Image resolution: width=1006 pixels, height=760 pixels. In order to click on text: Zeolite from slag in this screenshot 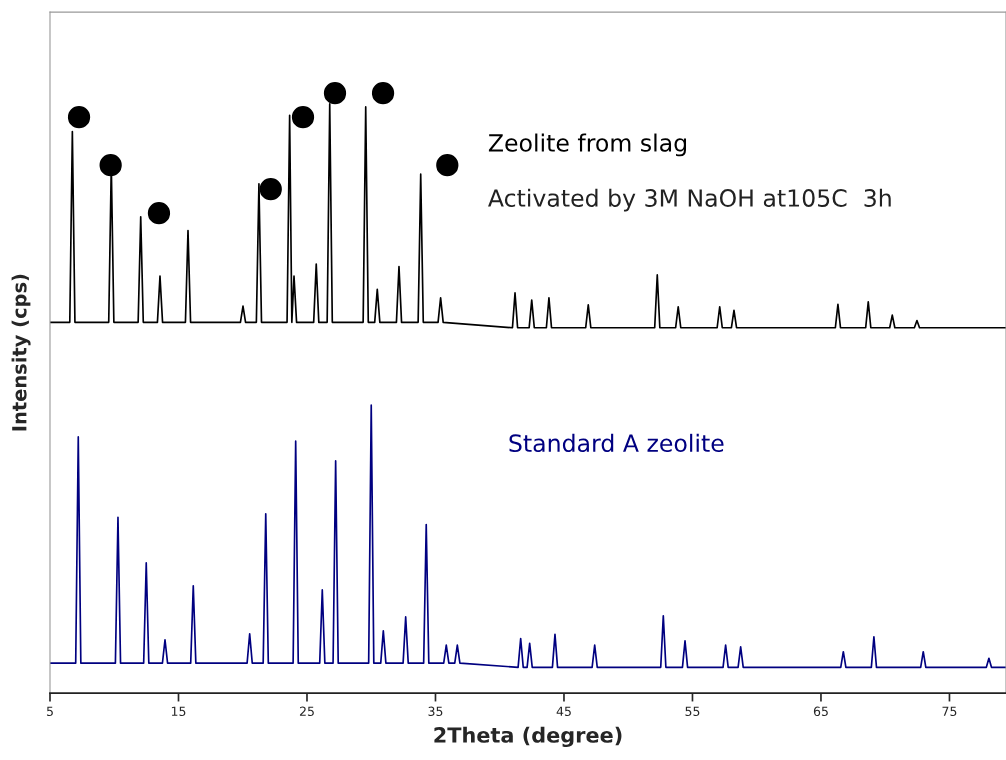, I will do `click(587, 145)`.